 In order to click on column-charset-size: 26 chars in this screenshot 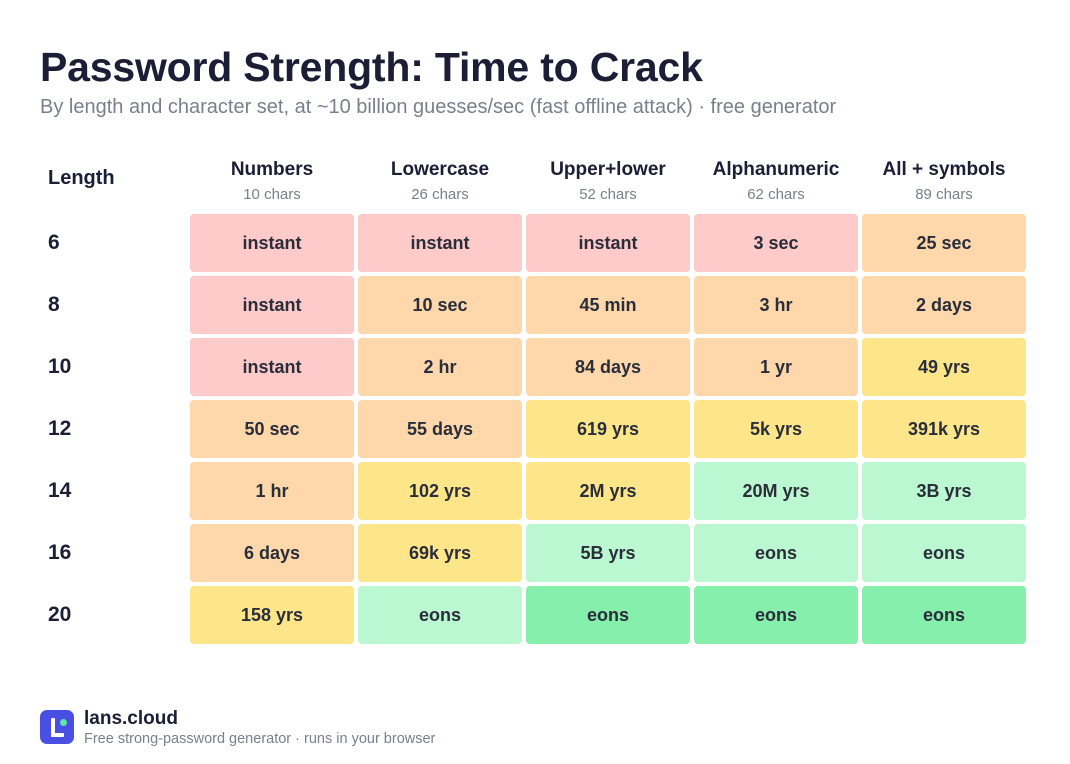, I will do `click(440, 194)`.